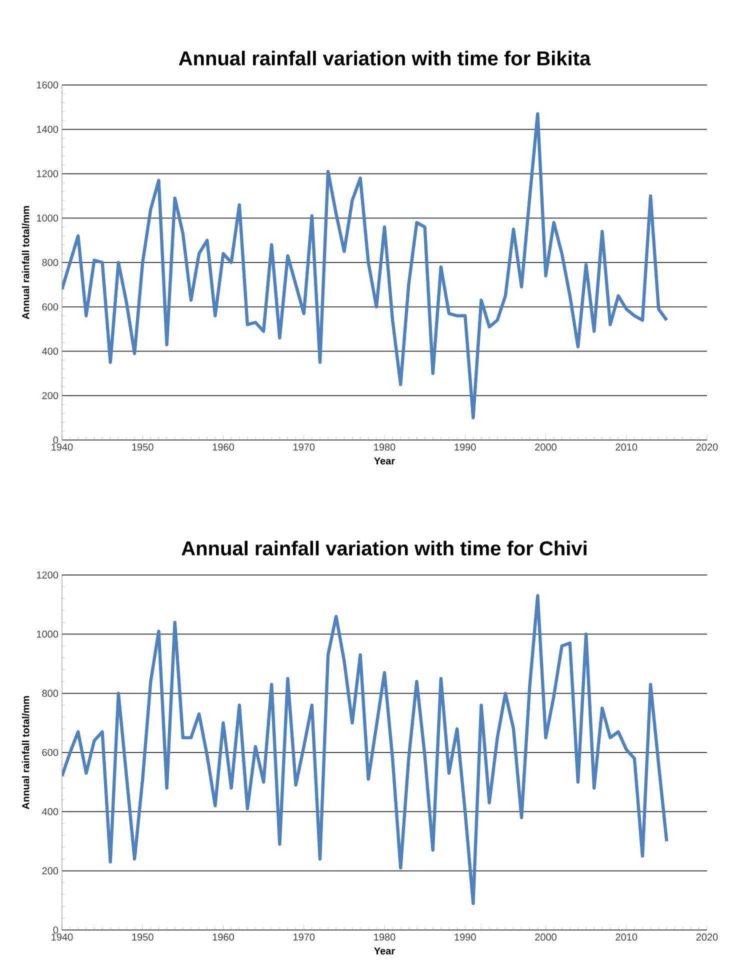 The height and width of the screenshot is (970, 753). Describe the element at coordinates (47, 85) in the screenshot. I see `y-tick-label: 1600` at that location.